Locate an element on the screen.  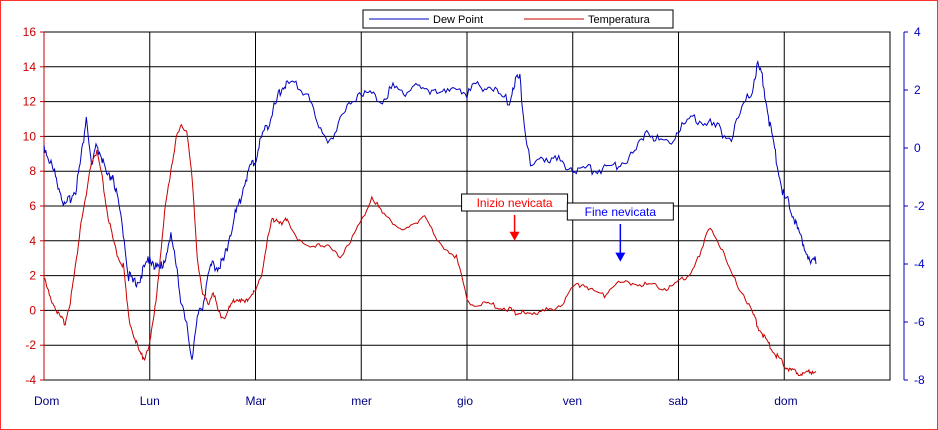
fine-nevicata-box is located at coordinates (620, 211).